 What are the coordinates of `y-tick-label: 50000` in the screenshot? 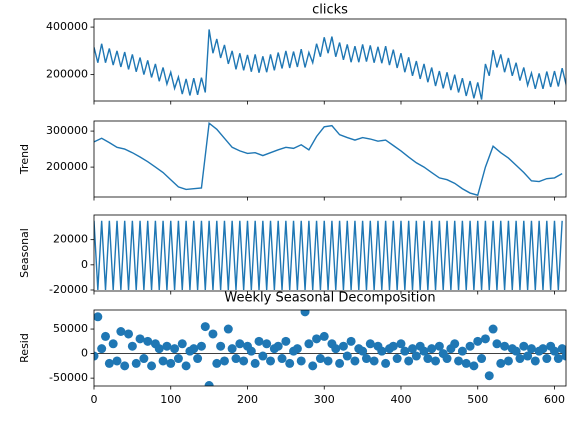 It's located at (70, 328).